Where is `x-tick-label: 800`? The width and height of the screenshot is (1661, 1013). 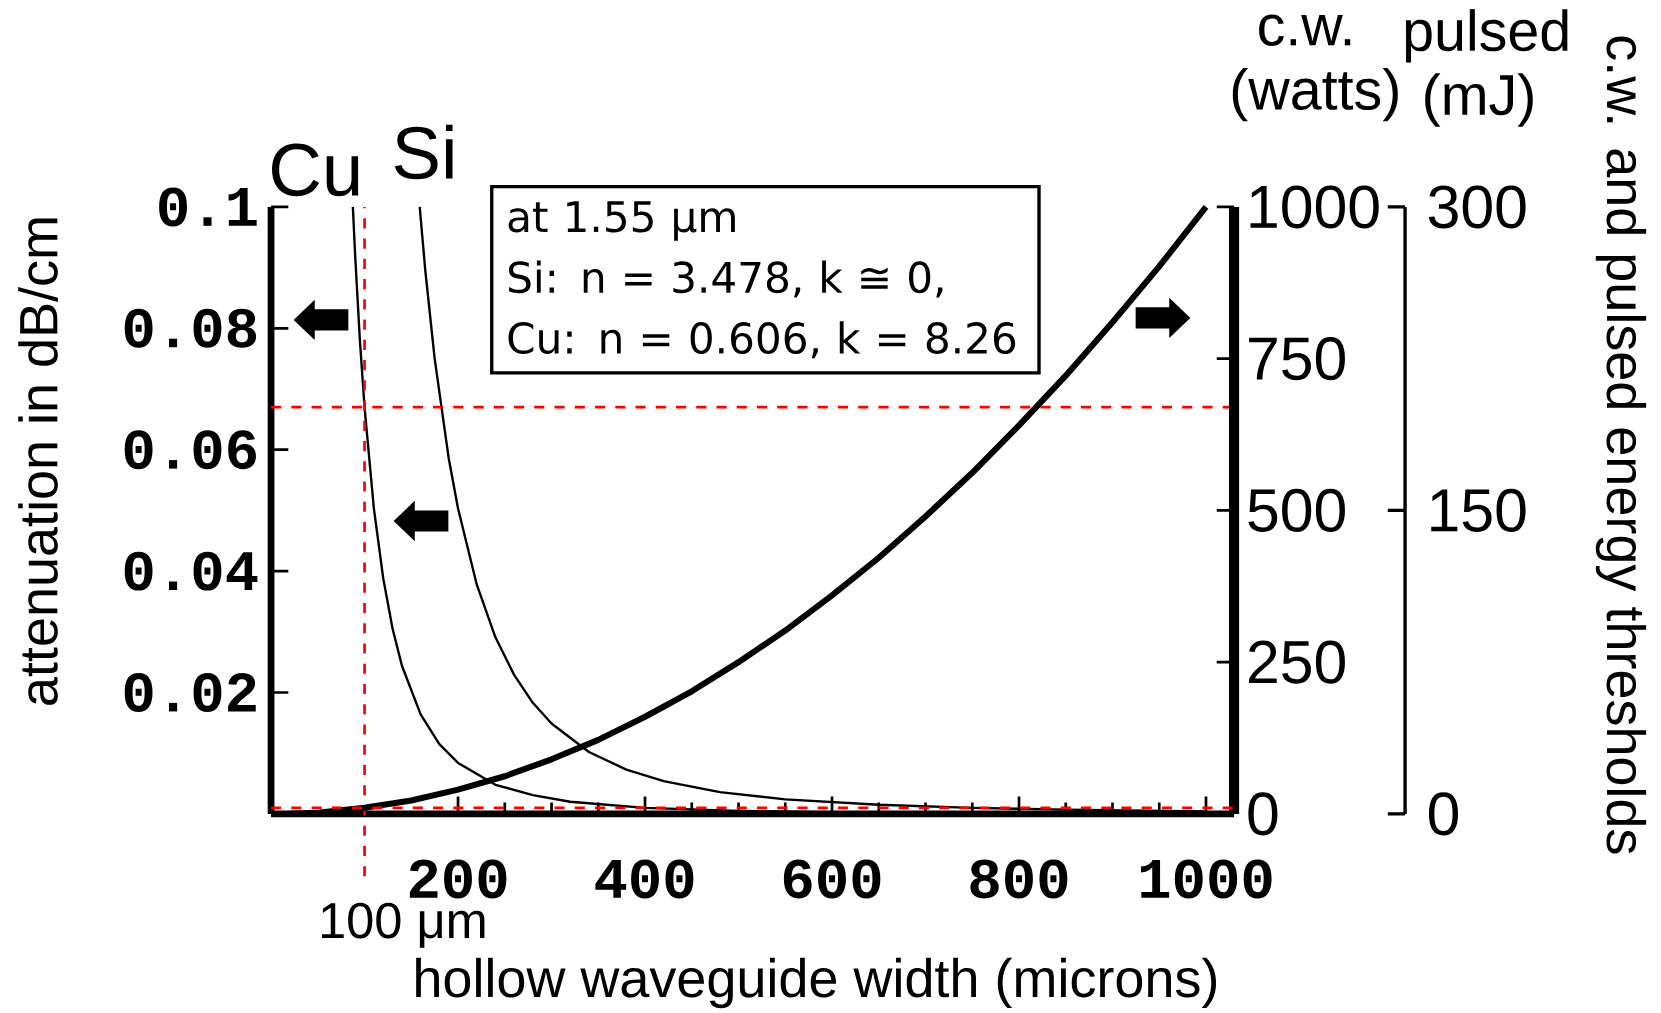
x-tick-label: 800 is located at coordinates (1019, 879).